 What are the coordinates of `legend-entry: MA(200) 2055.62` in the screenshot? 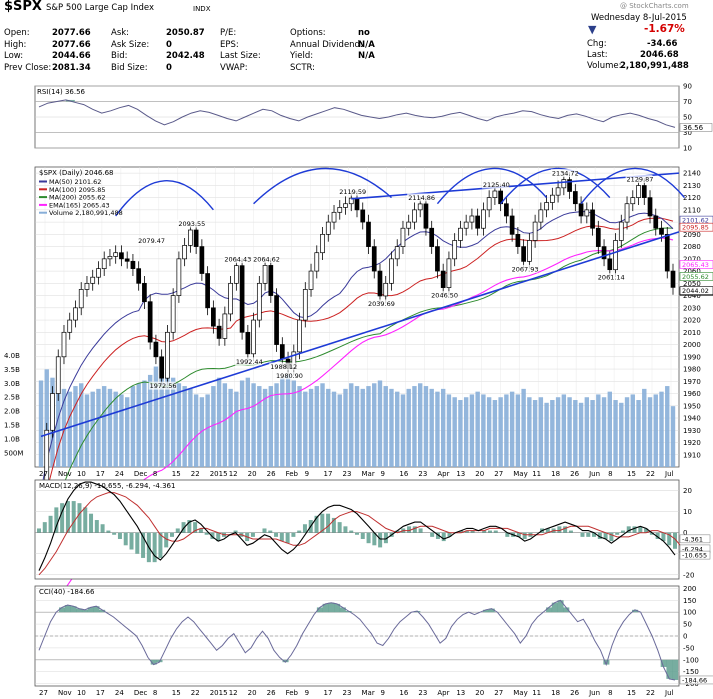 It's located at (77, 198).